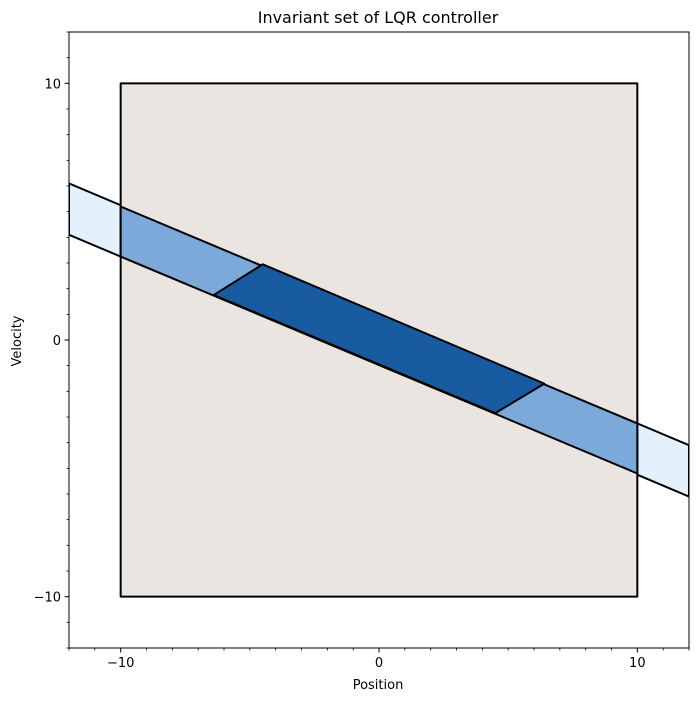 The image size is (698, 701). I want to click on y-axis-label: Velocity, so click(17, 340).